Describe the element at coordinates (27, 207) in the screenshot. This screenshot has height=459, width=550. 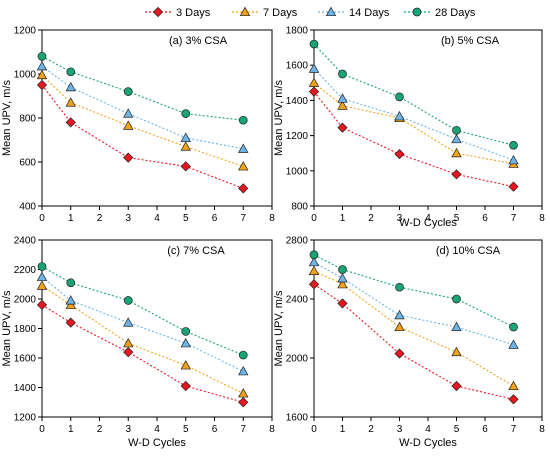
I see `y-tick-label: 400` at that location.